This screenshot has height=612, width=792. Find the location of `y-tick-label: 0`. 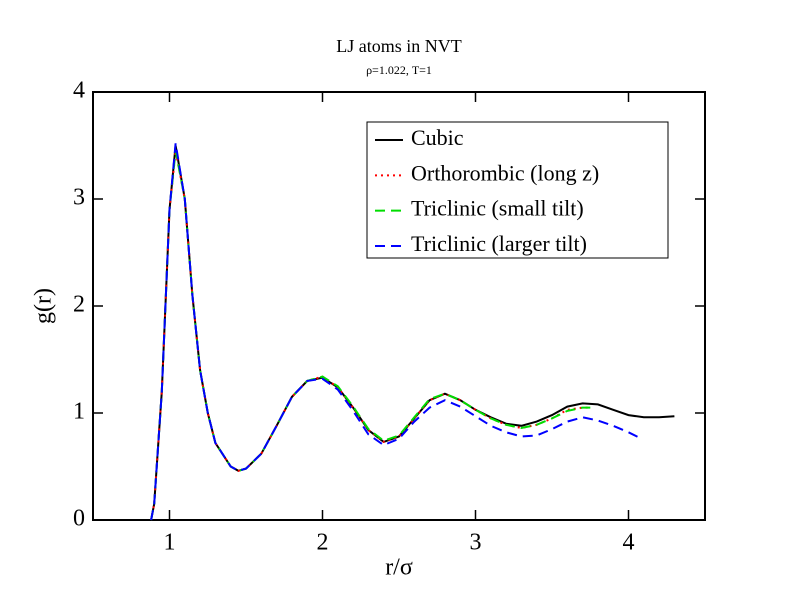

y-tick-label: 0 is located at coordinates (79, 519).